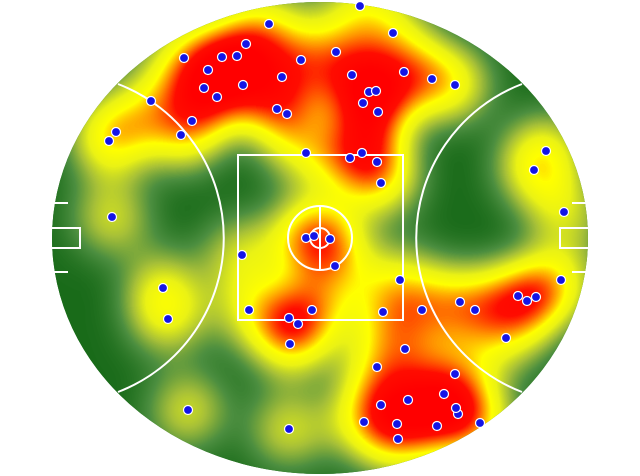 Image resolution: width=640 pixels, height=476 pixels. Describe the element at coordinates (66, 237) in the screenshot. I see `left-goal-square` at that location.